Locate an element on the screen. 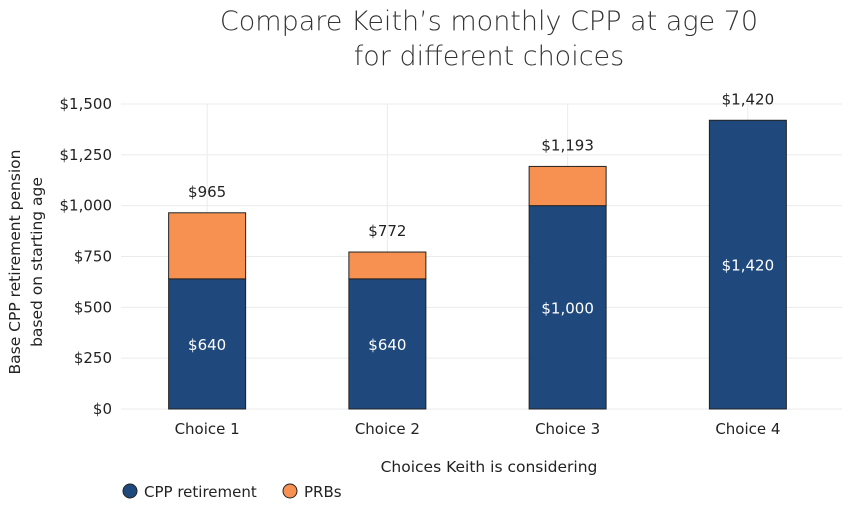  y-tick-label: $750 is located at coordinates (93, 257).